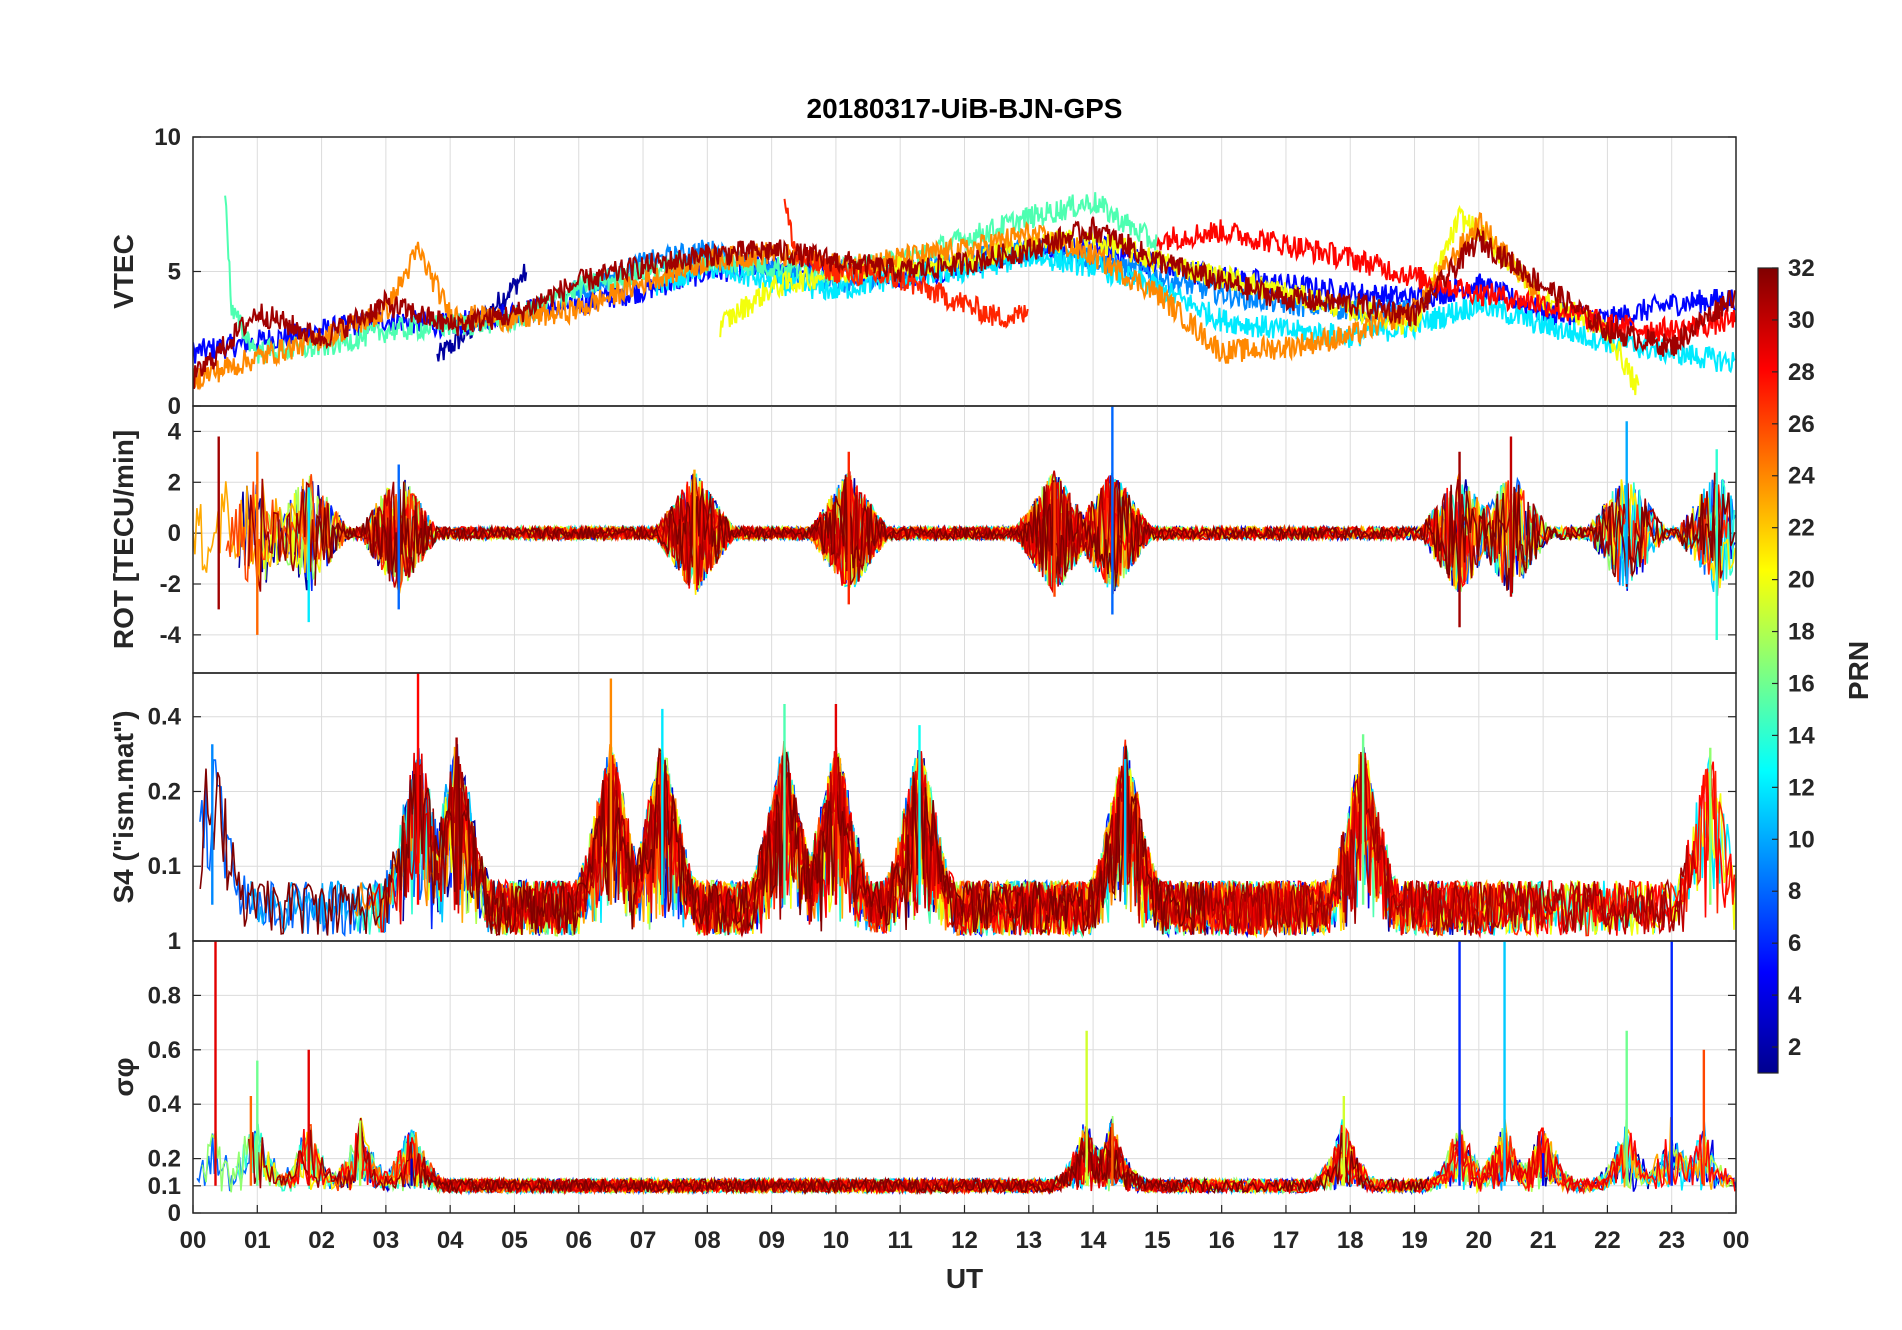 Image resolution: width=1902 pixels, height=1330 pixels. What do you see at coordinates (964, 1278) in the screenshot?
I see `x-axis-label: UT` at bounding box center [964, 1278].